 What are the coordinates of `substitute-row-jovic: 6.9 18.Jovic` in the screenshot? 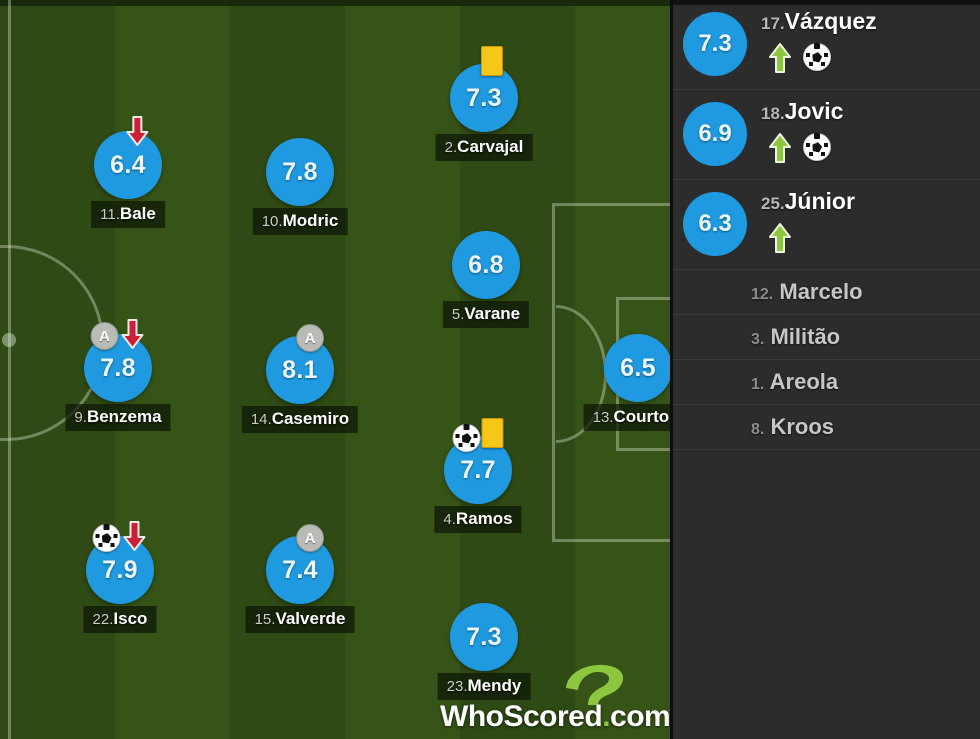 It's located at (826, 135).